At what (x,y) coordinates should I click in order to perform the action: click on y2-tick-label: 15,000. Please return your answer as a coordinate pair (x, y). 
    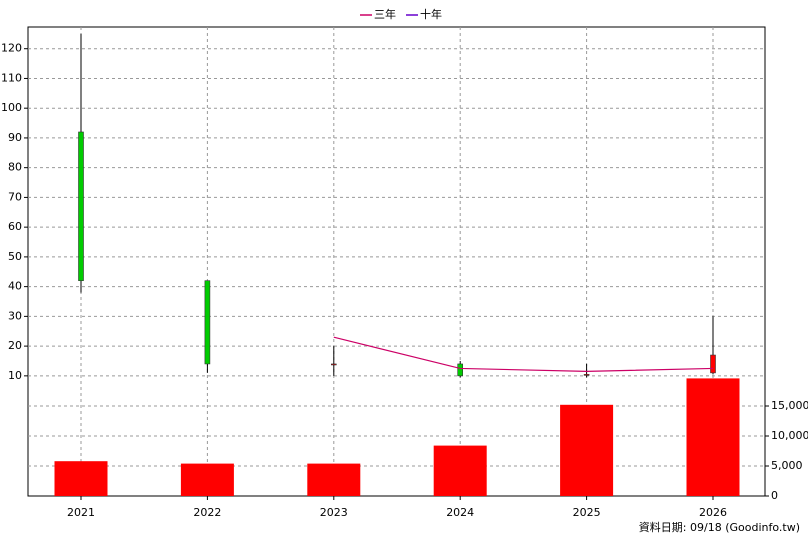
    Looking at the image, I should click on (789, 405).